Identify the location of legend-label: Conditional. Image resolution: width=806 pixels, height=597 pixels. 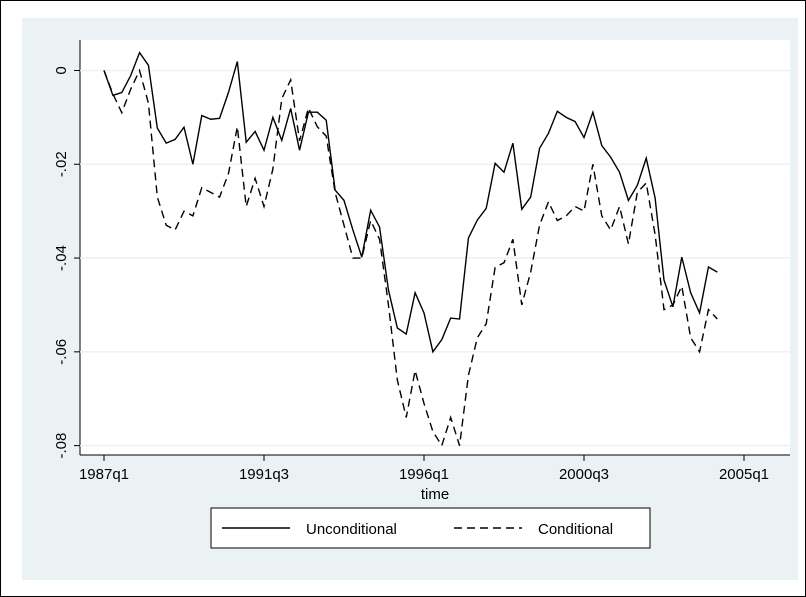
(575, 529).